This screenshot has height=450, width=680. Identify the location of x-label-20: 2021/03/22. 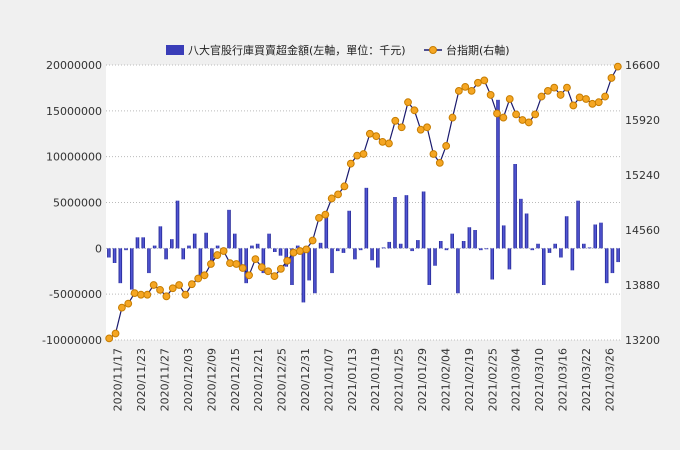
(586, 379).